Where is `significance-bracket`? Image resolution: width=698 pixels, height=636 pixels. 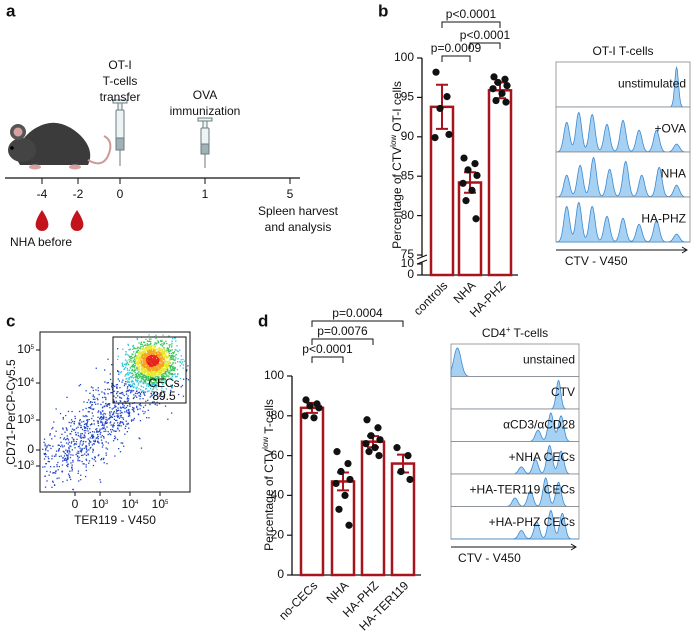 significance-bracket is located at coordinates (357, 323).